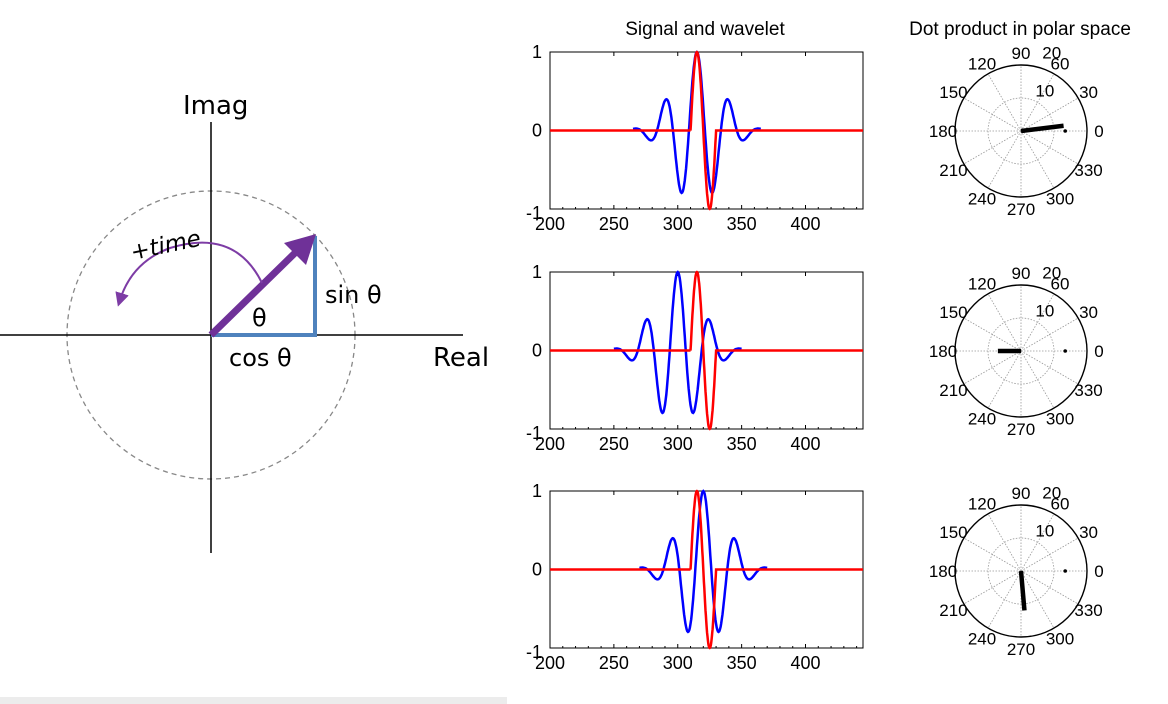  I want to click on signal-panel-title: Signal and wavelet, so click(705, 29).